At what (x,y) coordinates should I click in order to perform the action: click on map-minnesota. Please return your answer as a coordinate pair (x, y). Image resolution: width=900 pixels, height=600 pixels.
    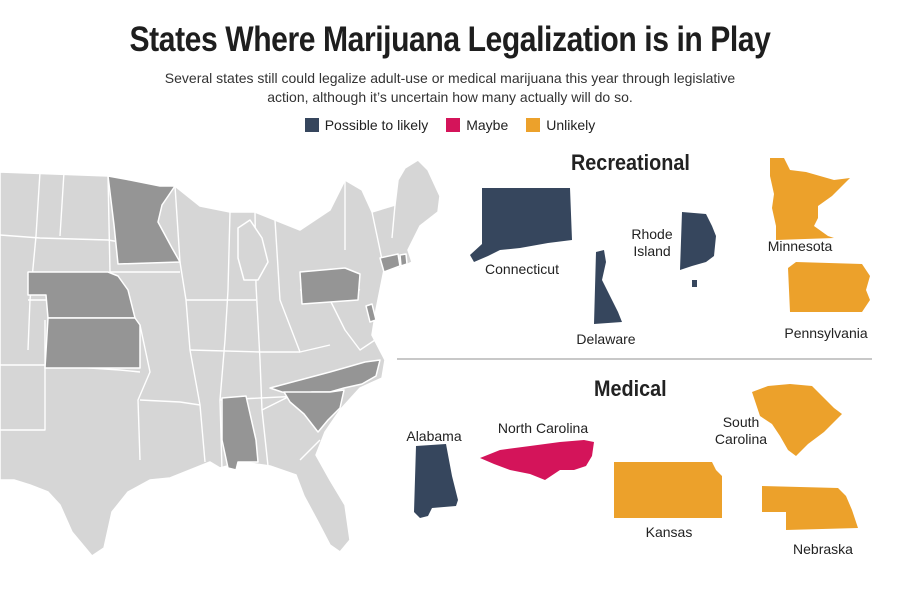
    Looking at the image, I should click on (144, 220).